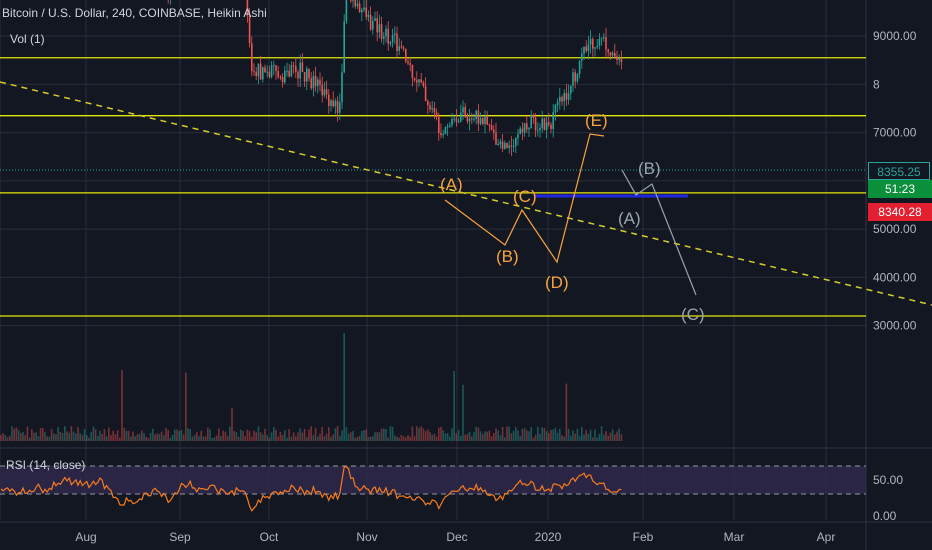  Describe the element at coordinates (27, 39) in the screenshot. I see `volume-label: Vol (1)` at that location.